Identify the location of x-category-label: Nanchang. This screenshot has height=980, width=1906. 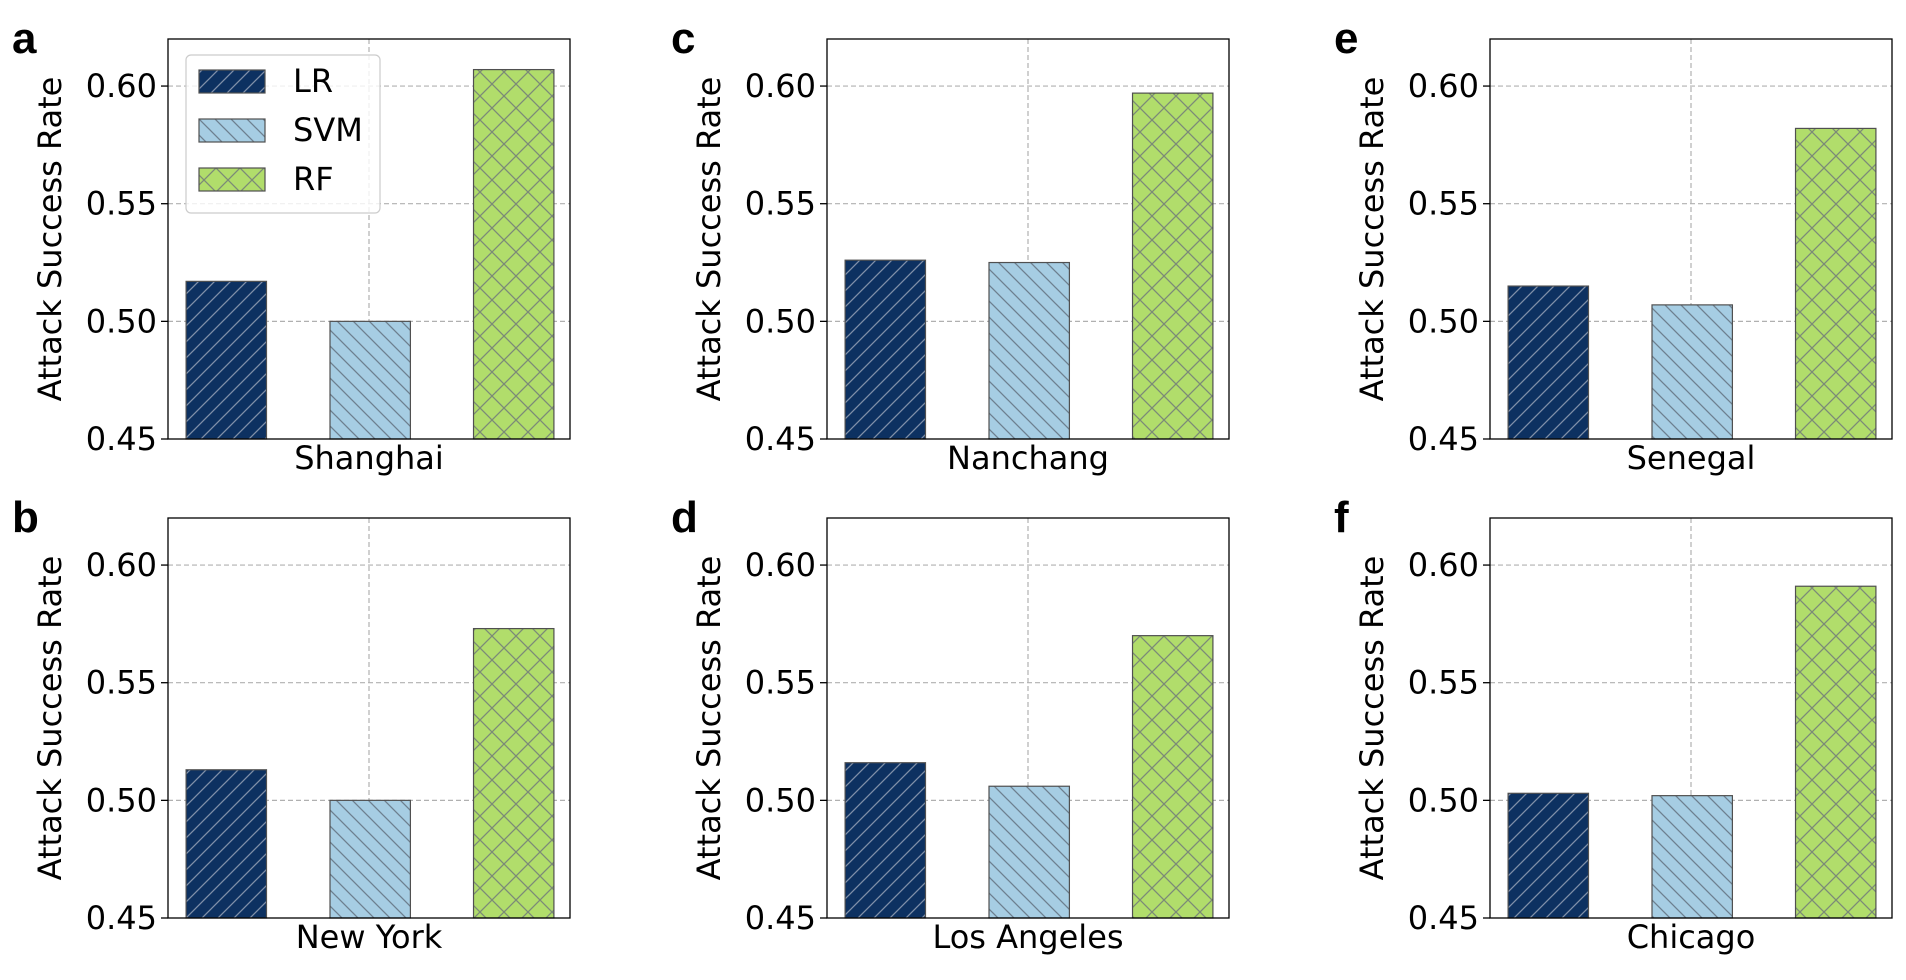
(1028, 458).